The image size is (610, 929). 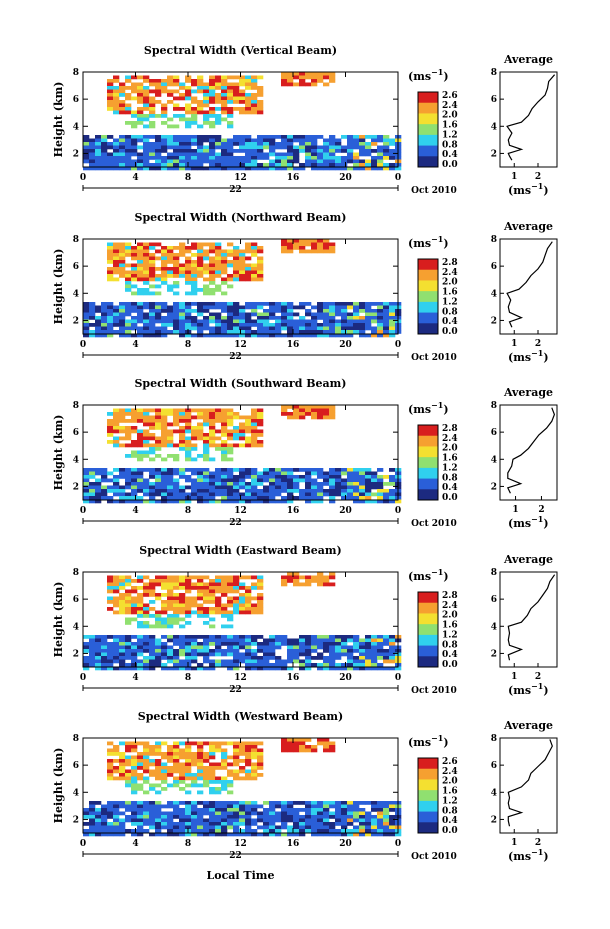 I want to click on colorbar-tick-label: 2.4, so click(x=450, y=772).